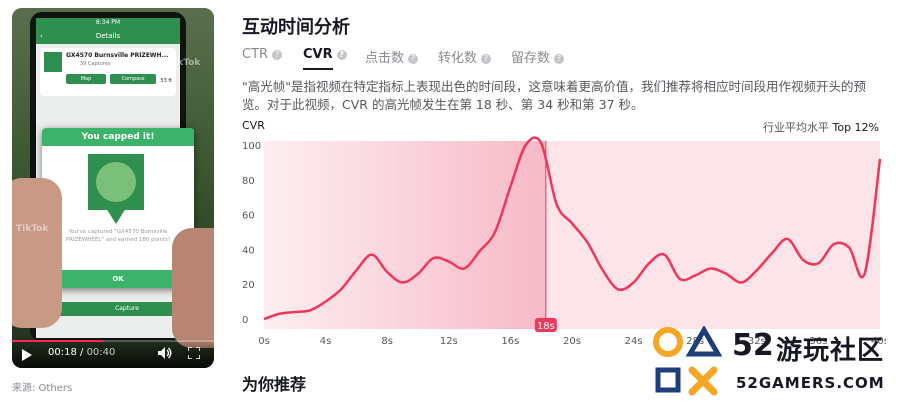  I want to click on y-tick-label: 60, so click(248, 216).